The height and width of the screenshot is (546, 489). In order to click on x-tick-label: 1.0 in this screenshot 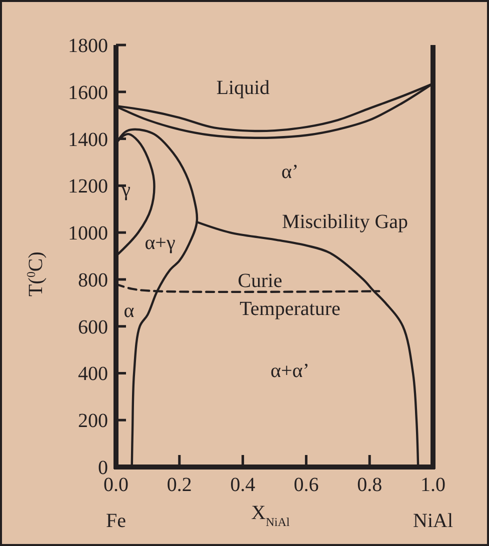, I will do `click(433, 485)`.